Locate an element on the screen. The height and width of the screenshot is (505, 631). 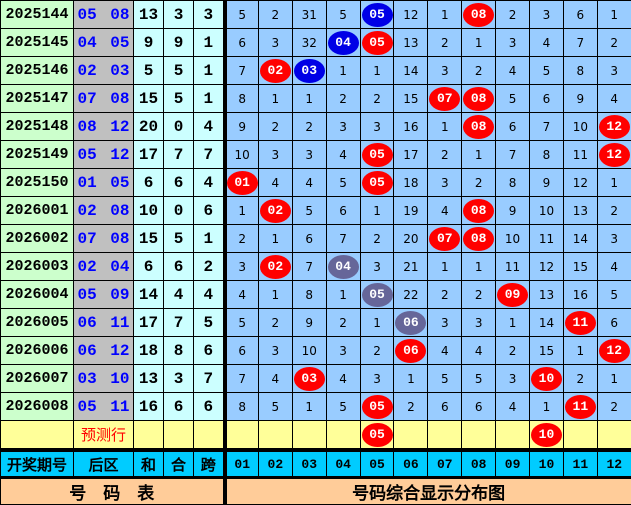
back-zone-cell: 05 12 is located at coordinates (104, 155).